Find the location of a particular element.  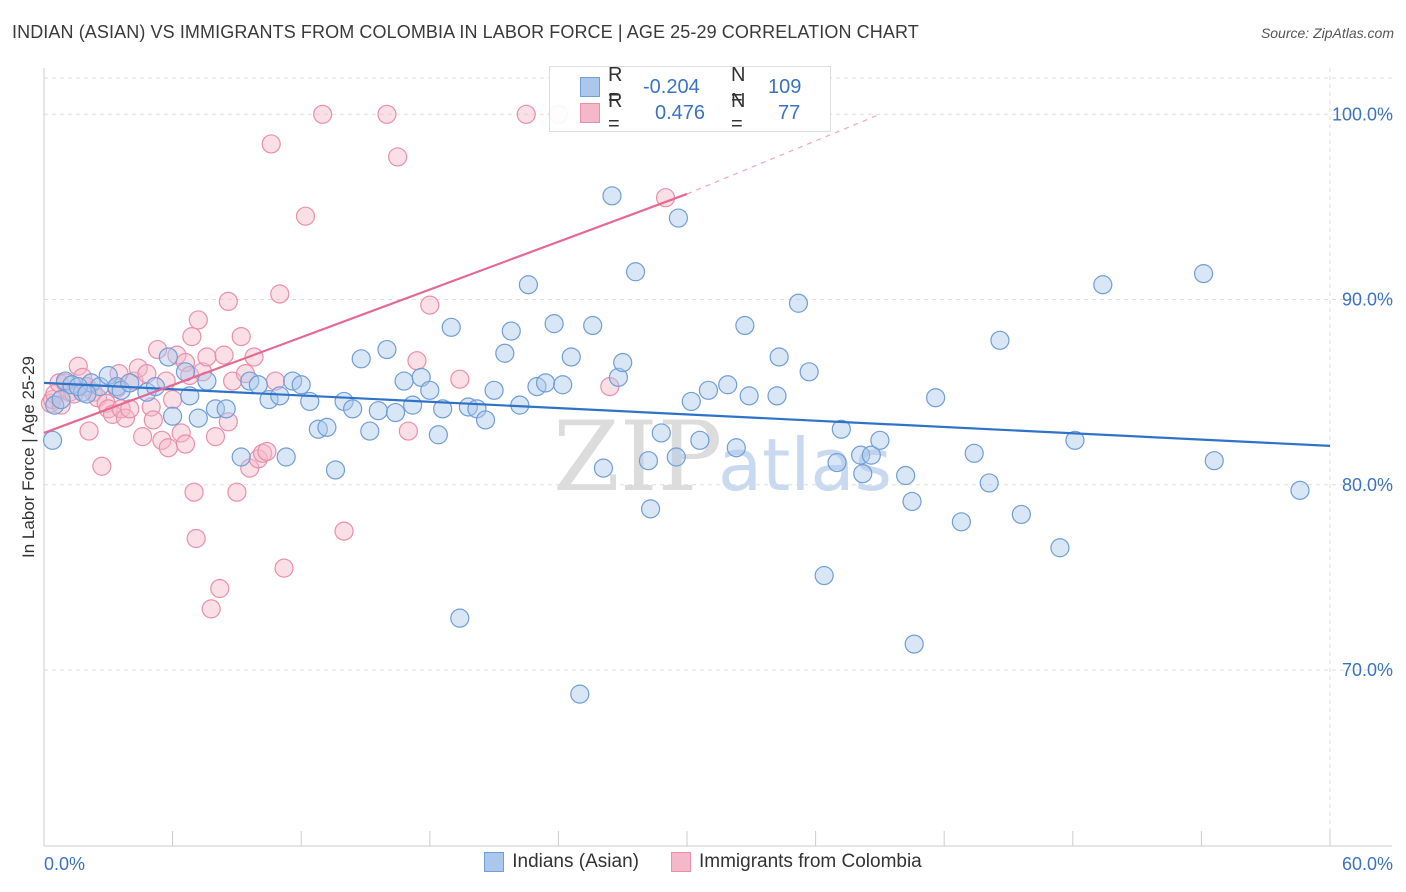

n-value-colombia: 77 is located at coordinates (789, 112).